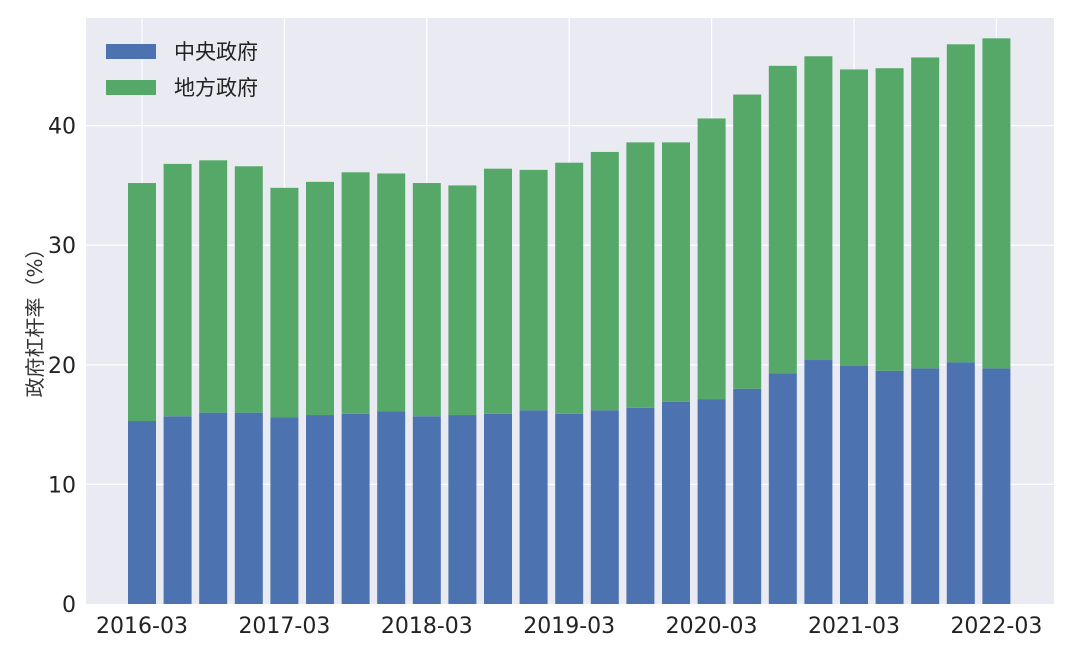 The width and height of the screenshot is (1080, 650). Describe the element at coordinates (216, 88) in the screenshot. I see `legend-label-local: 地方政府` at that location.